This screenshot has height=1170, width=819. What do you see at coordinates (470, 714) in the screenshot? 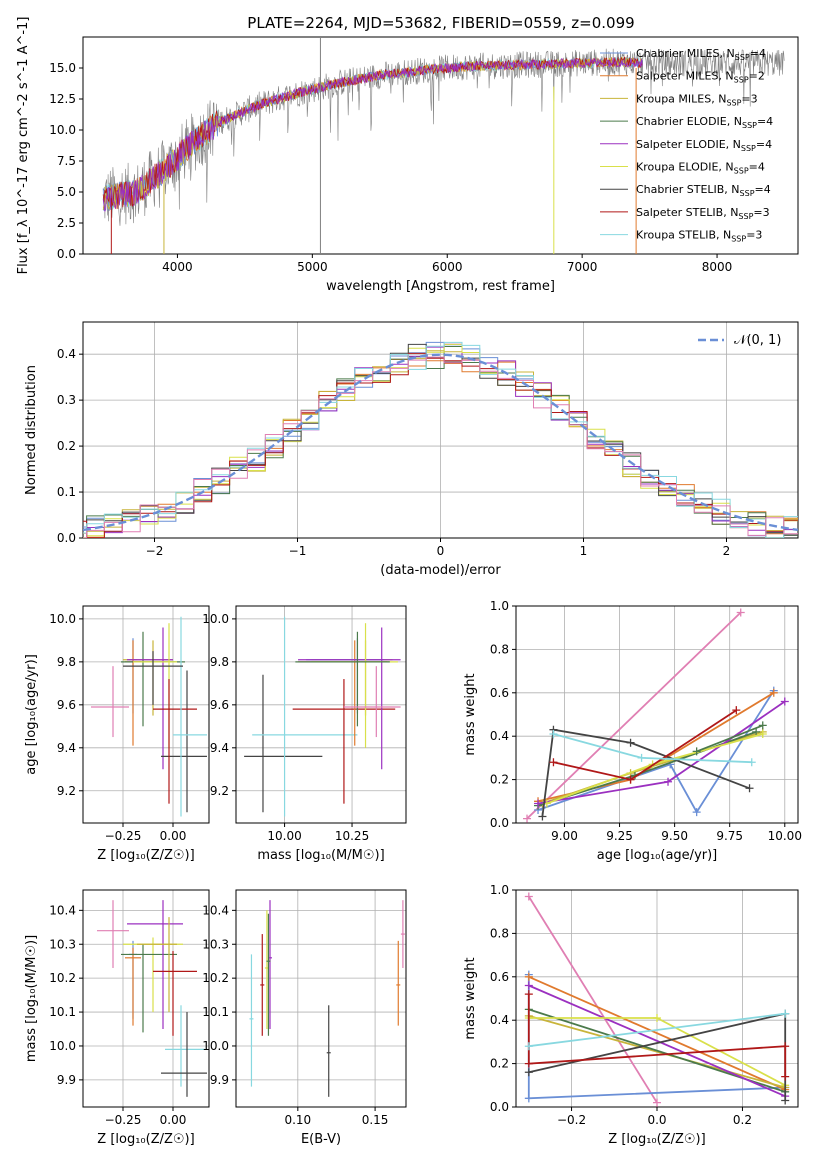
I see `y-axis-label: mass weight` at bounding box center [470, 714].